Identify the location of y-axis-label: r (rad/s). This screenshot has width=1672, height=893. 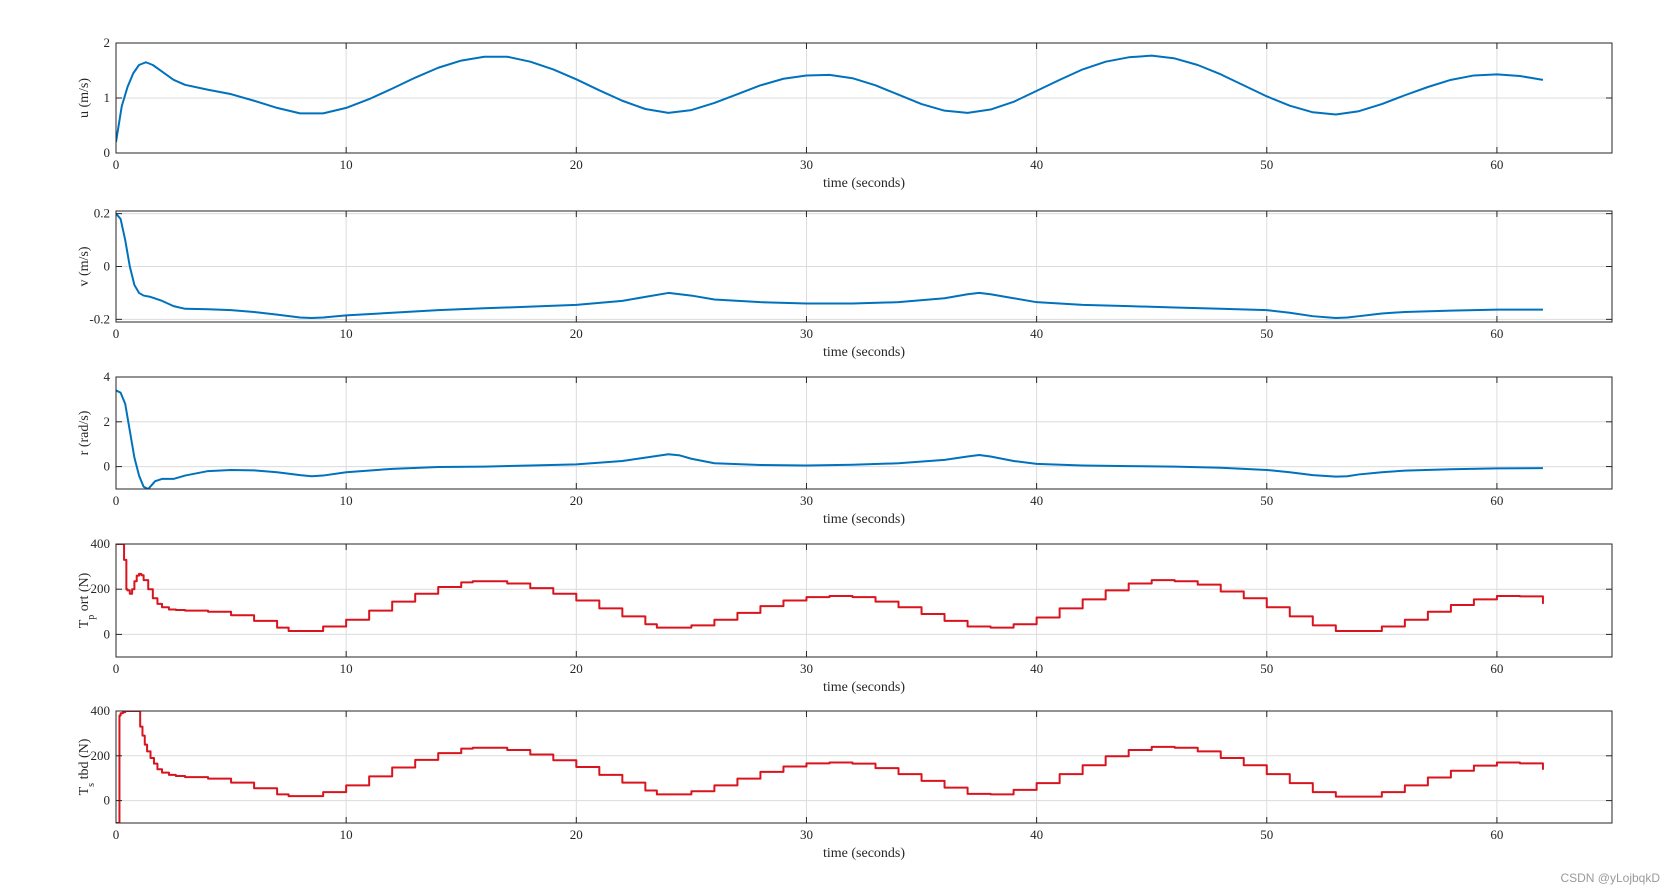
(84, 432).